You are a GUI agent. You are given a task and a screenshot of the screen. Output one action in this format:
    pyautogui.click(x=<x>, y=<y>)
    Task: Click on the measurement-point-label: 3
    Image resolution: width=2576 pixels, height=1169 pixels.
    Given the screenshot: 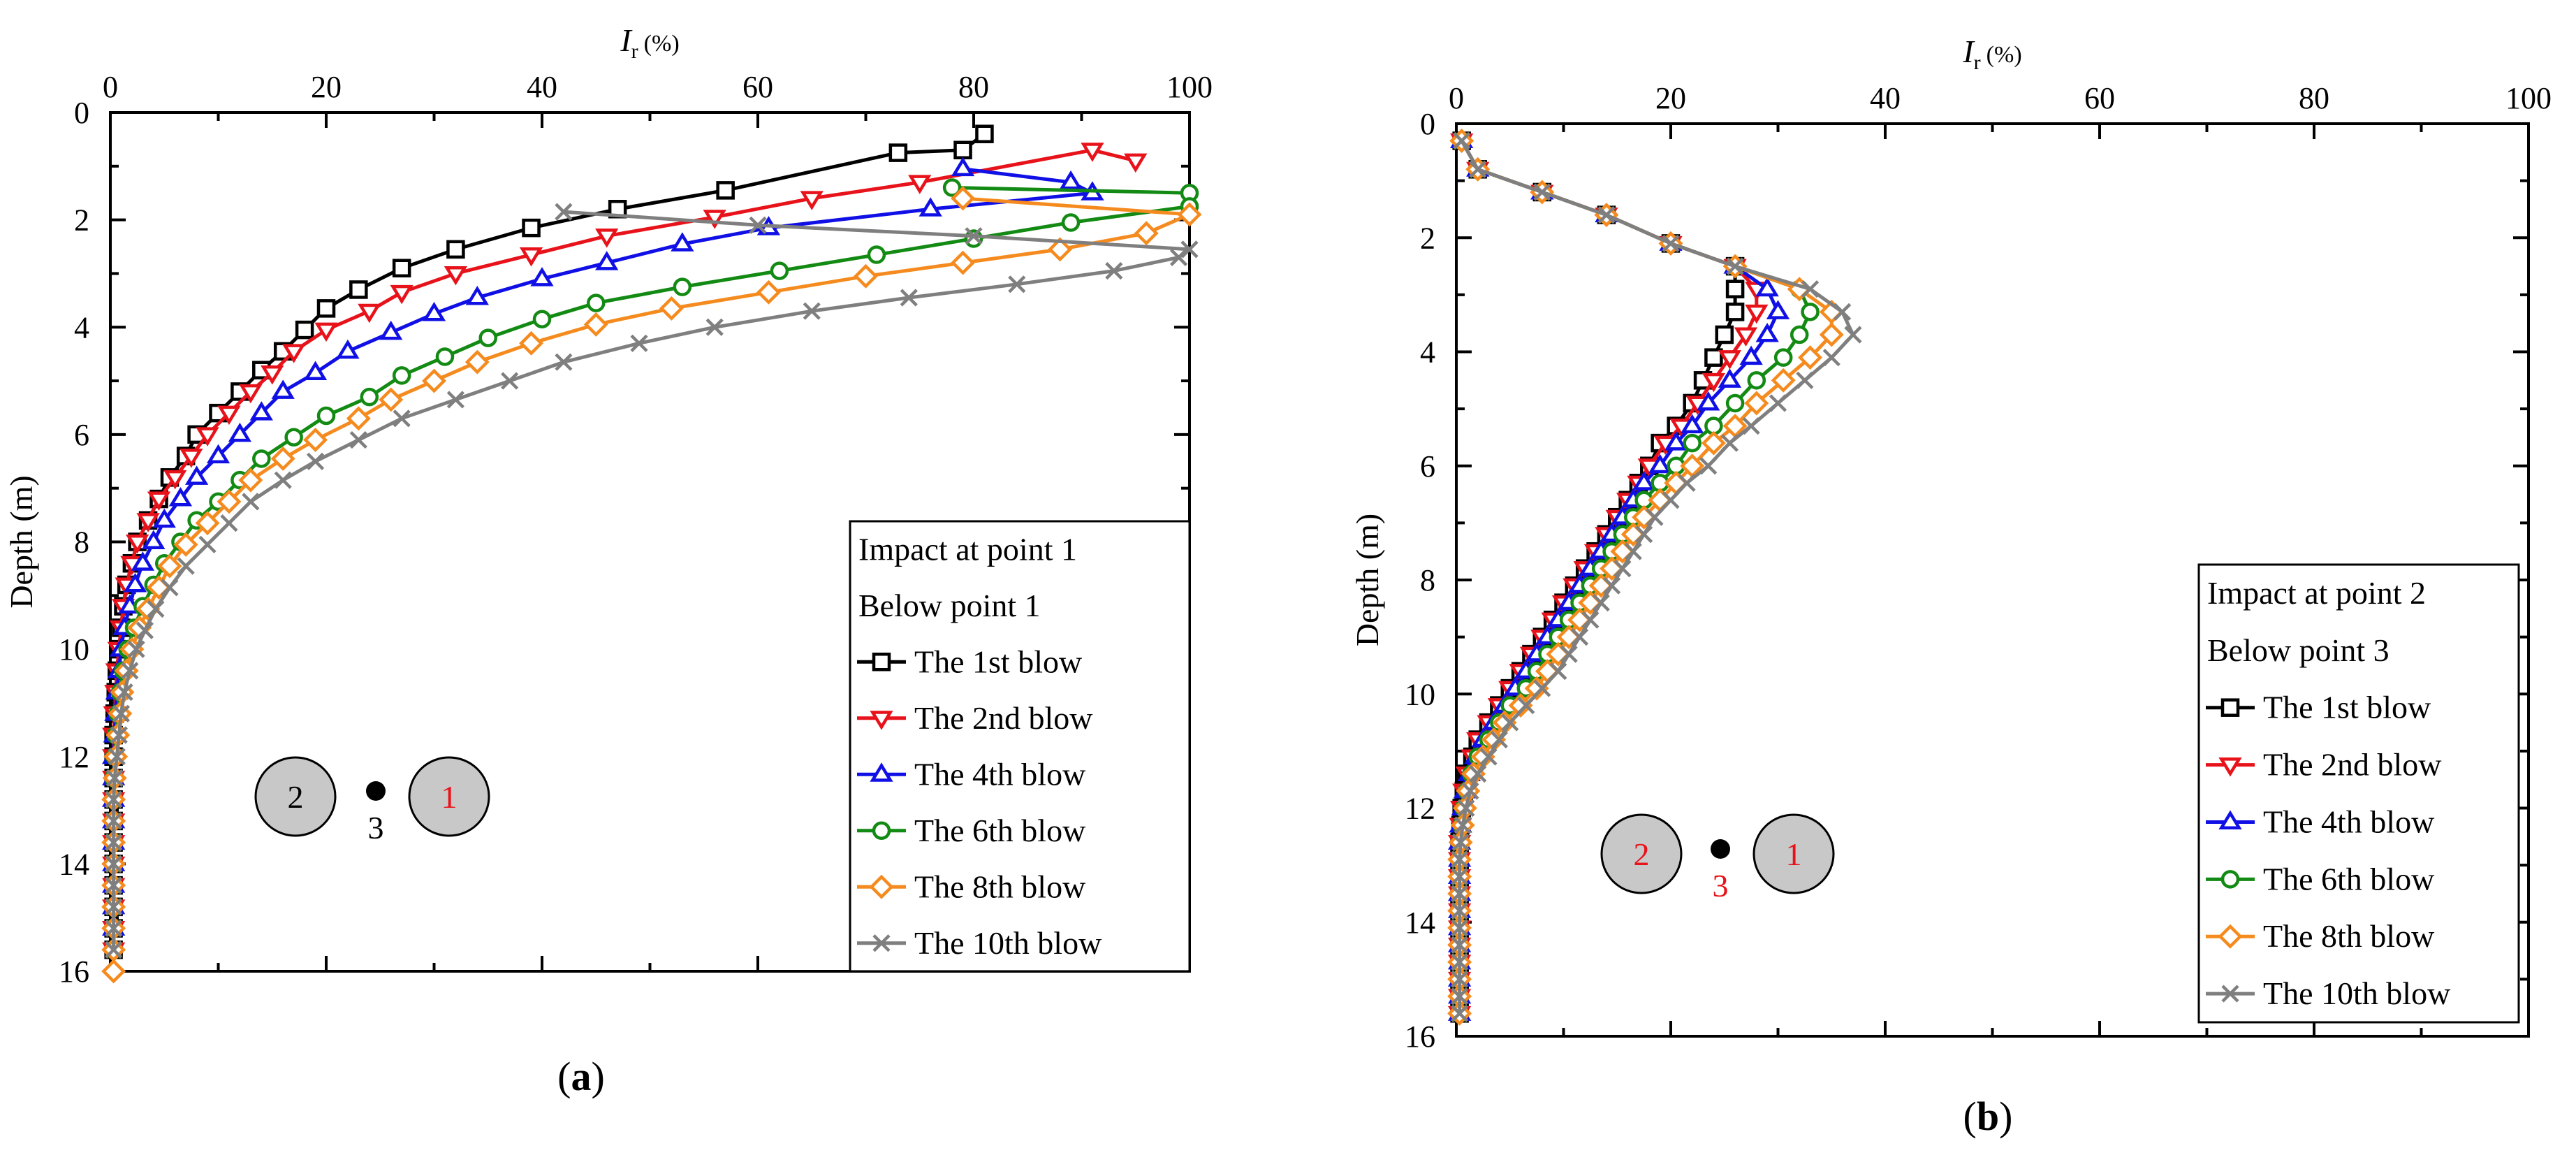 What is the action you would take?
    pyautogui.click(x=376, y=827)
    